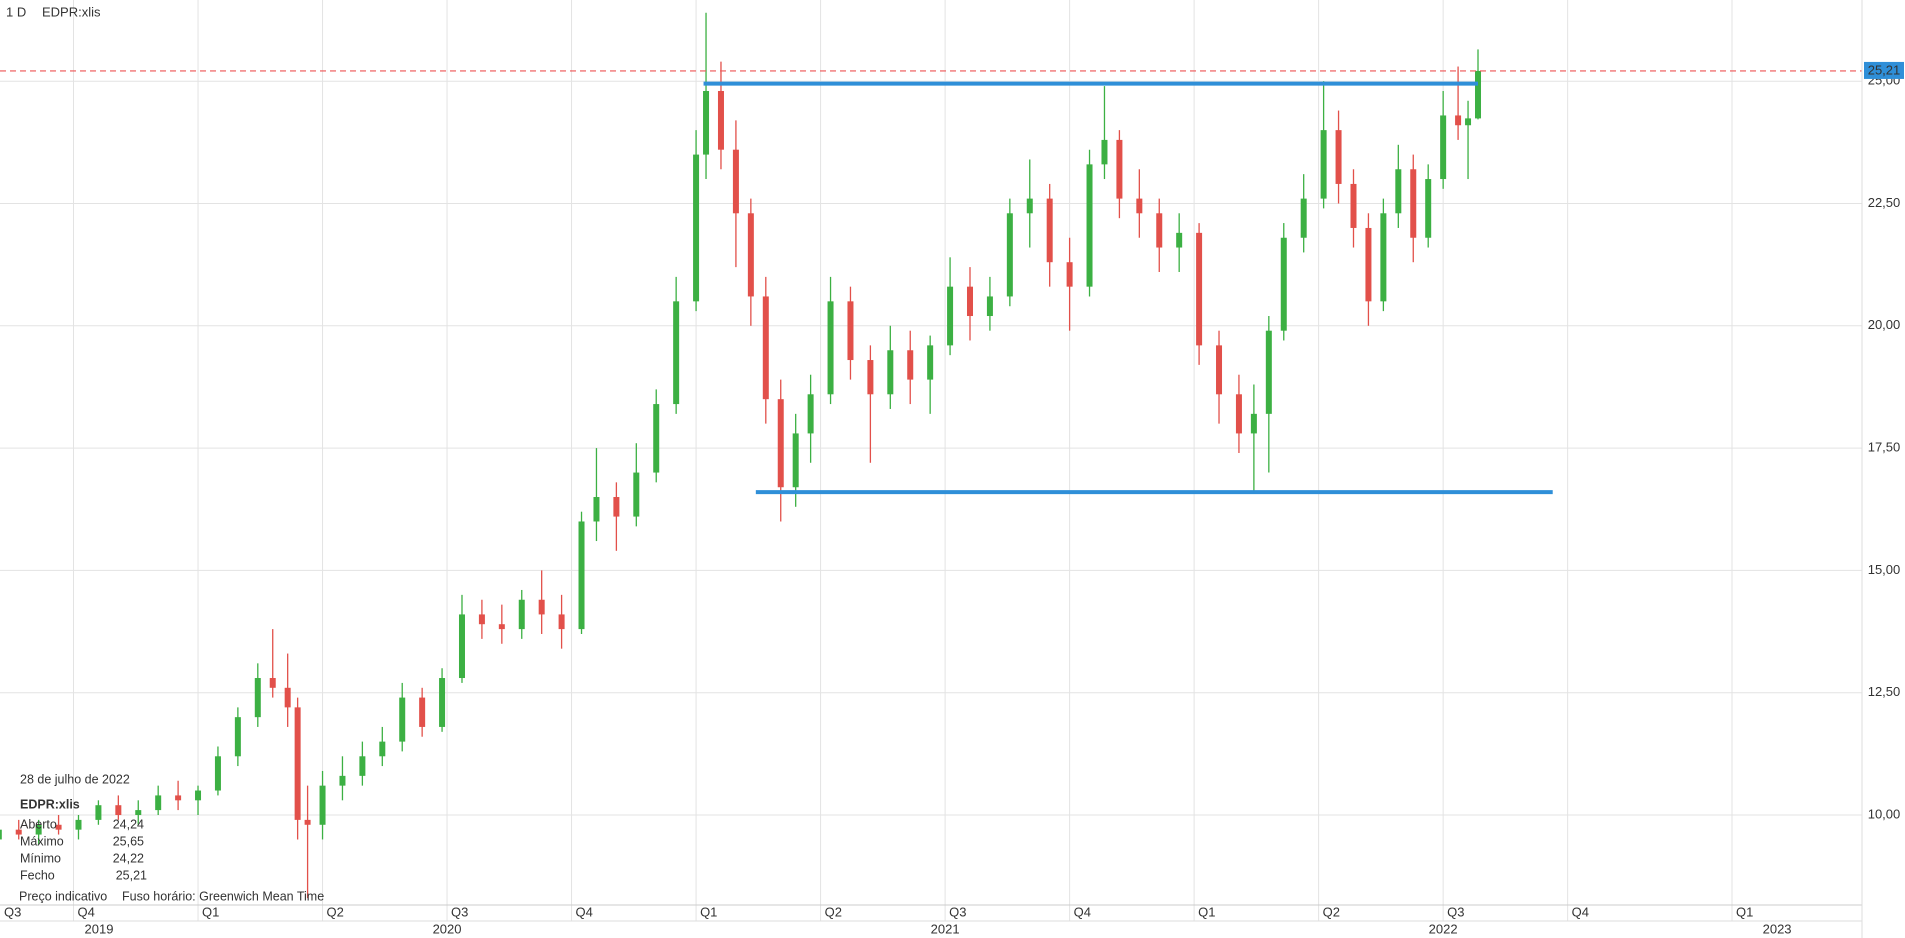 This screenshot has width=1905, height=938. I want to click on year-label: 2021, so click(945, 928).